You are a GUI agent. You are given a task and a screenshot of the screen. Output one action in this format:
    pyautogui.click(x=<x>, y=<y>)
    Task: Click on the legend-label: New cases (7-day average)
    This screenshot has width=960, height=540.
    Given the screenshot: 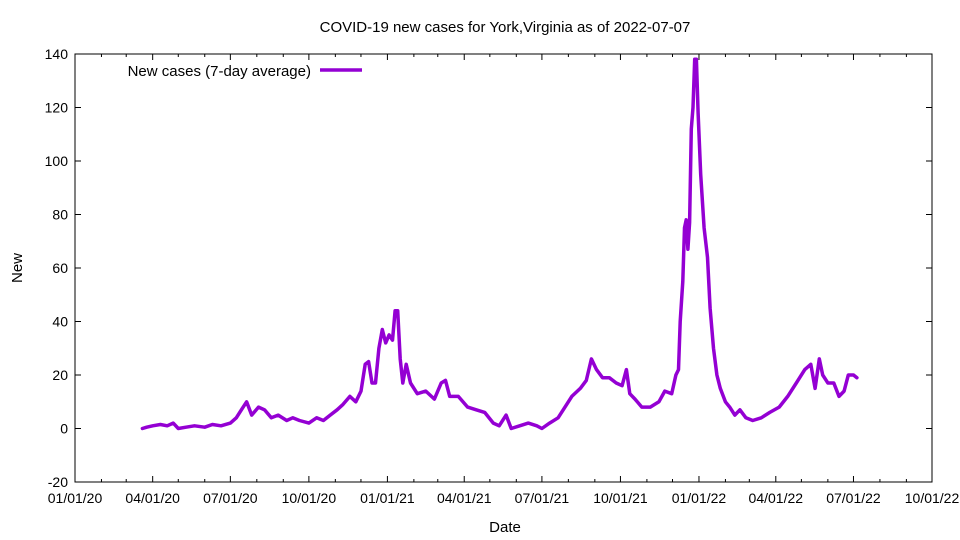 What is the action you would take?
    pyautogui.click(x=219, y=71)
    